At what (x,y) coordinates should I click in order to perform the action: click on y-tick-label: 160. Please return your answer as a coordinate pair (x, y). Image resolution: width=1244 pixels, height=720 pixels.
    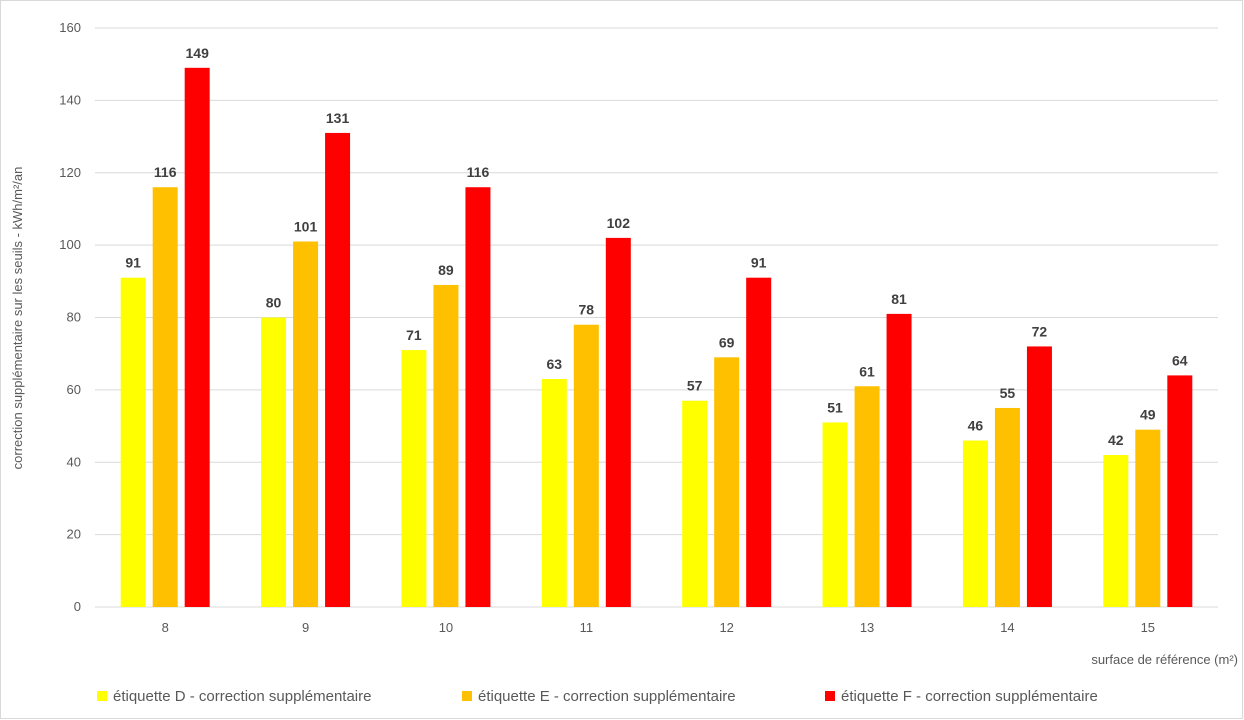
    Looking at the image, I should click on (70, 27).